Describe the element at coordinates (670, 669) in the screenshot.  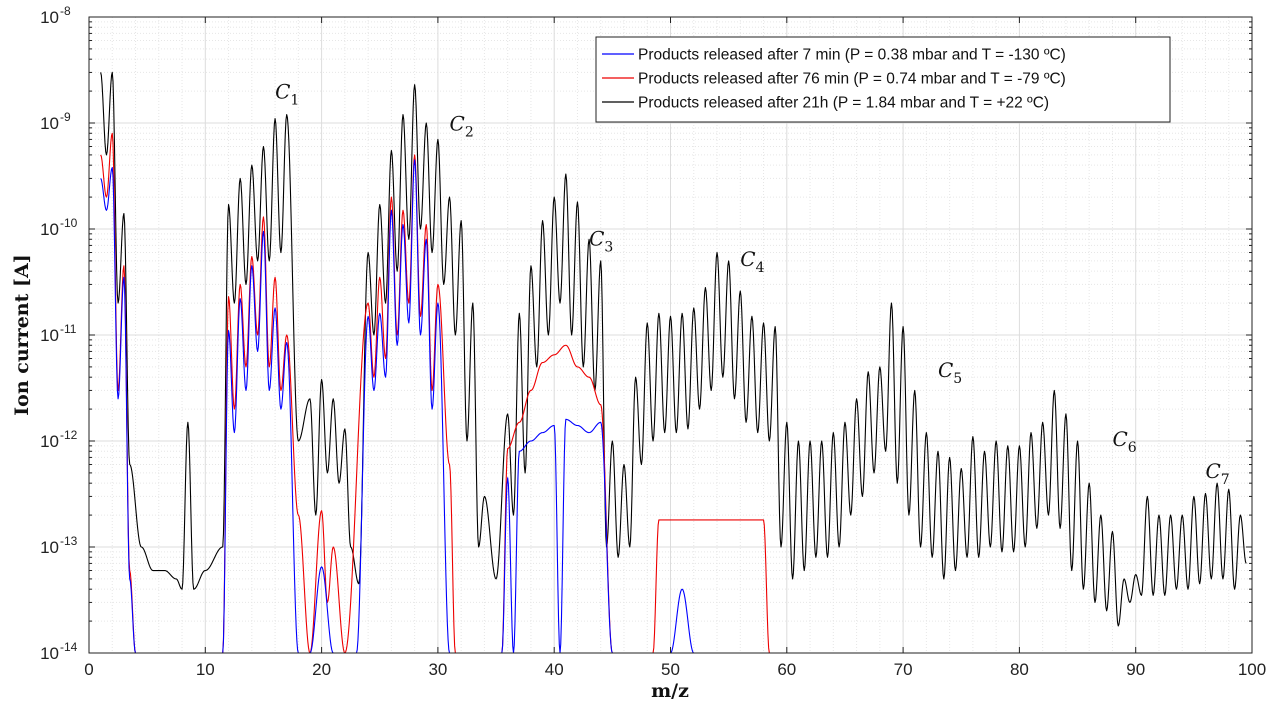
I see `x-tick-label: 50` at that location.